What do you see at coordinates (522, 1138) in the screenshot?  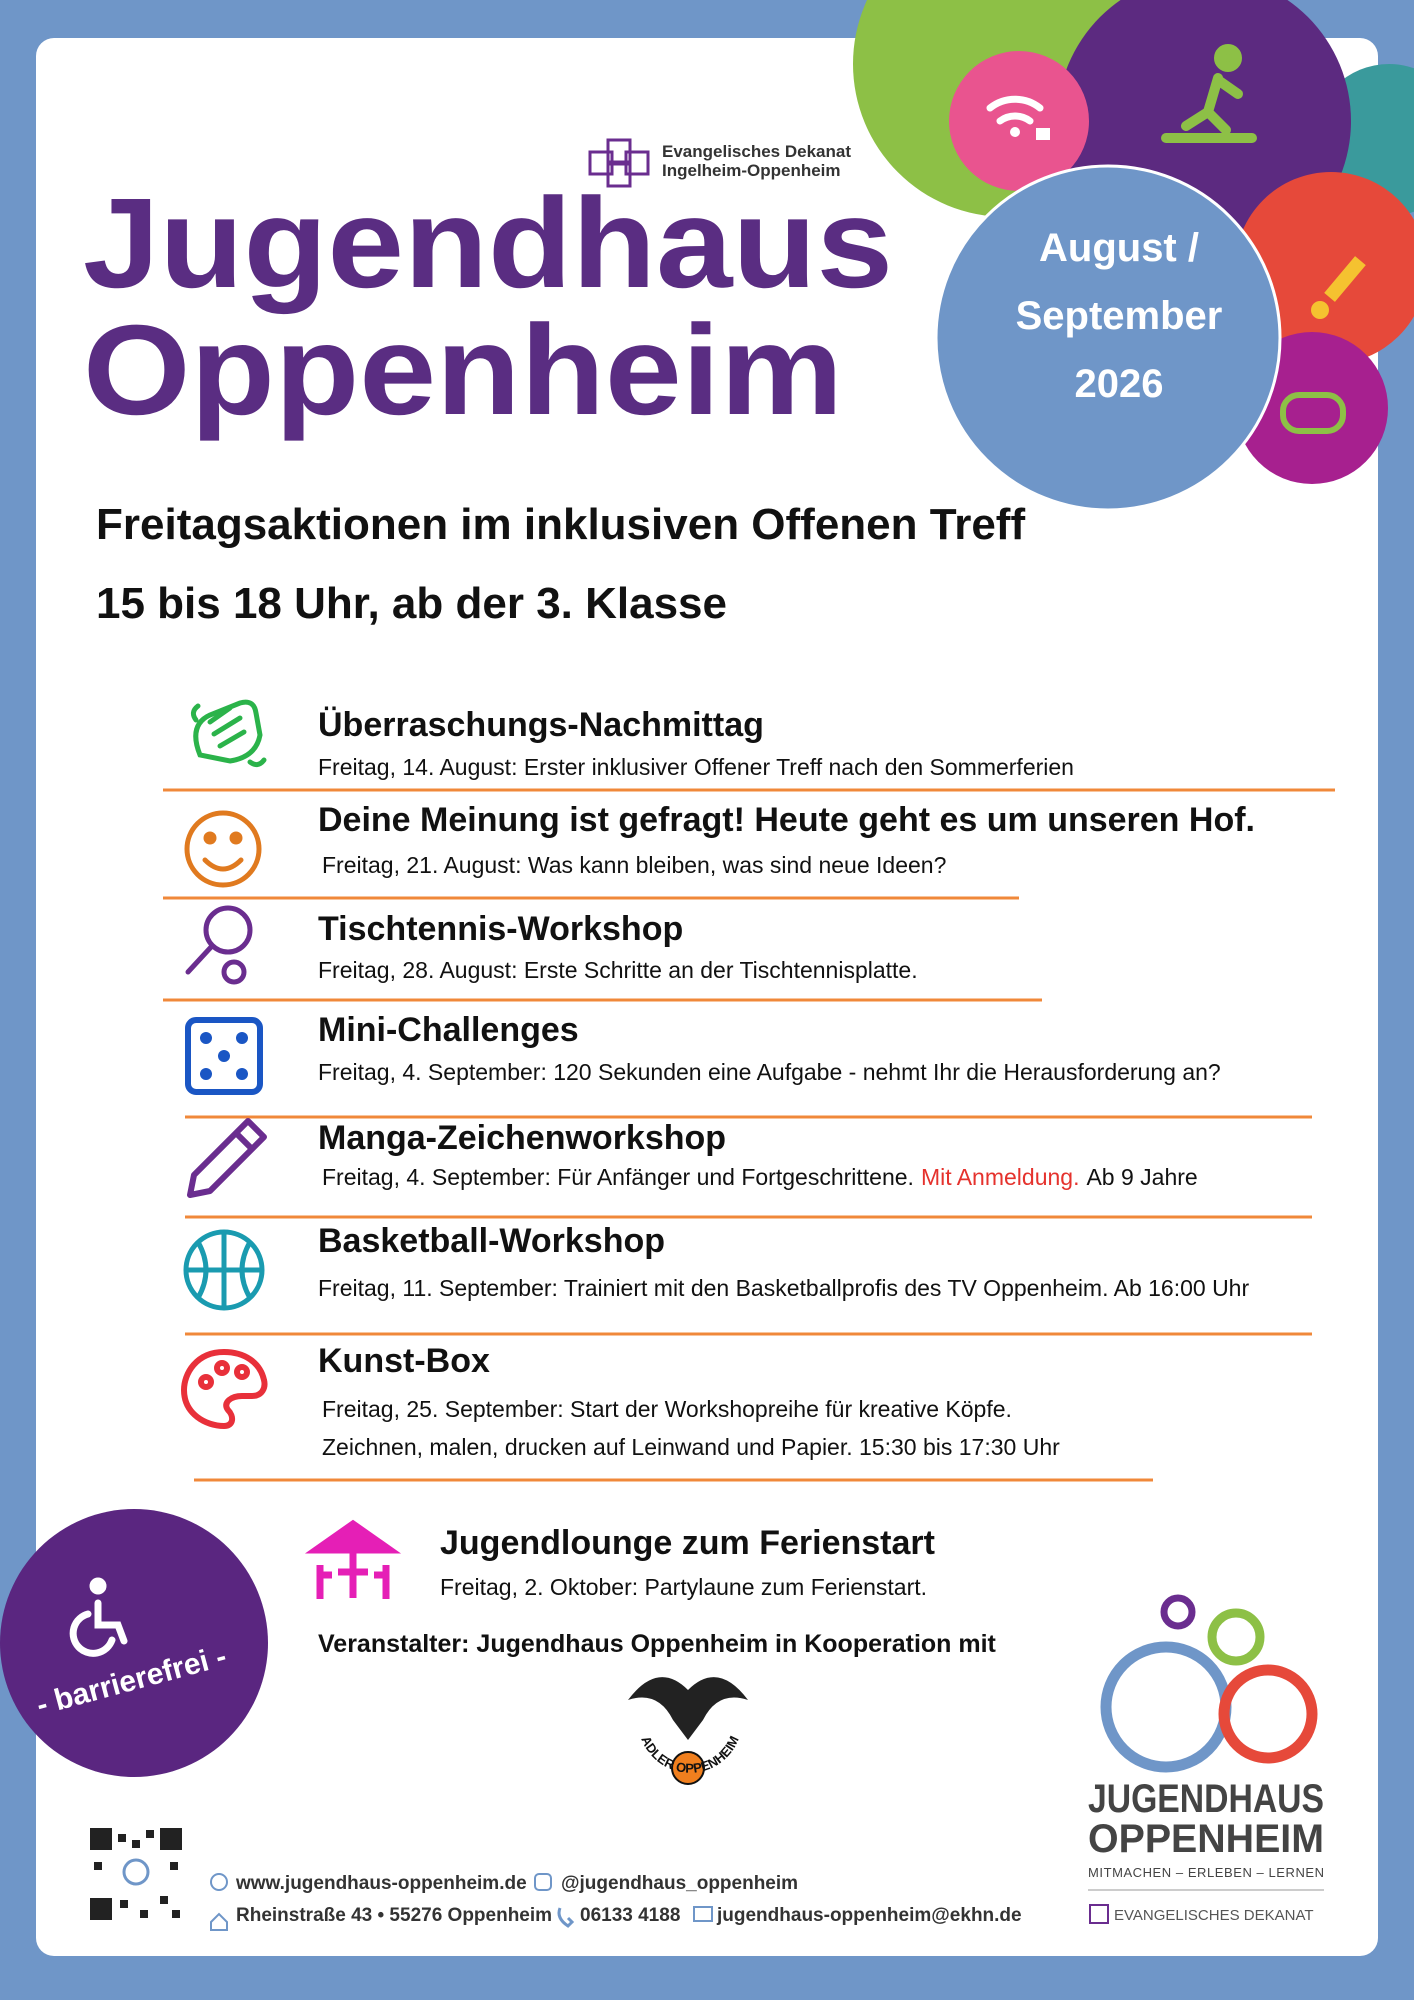 I see `event-title: Manga-Zeichenworkshop` at bounding box center [522, 1138].